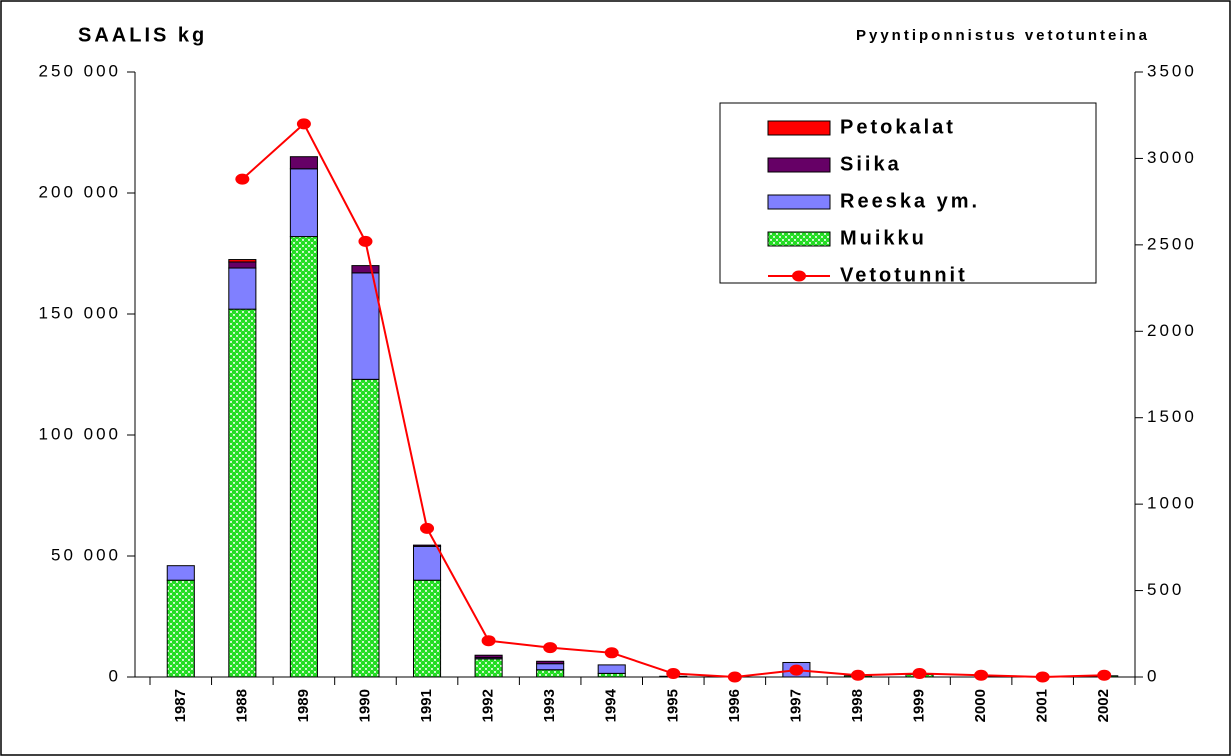  I want to click on y-tick-label: 100 000, so click(80, 433).